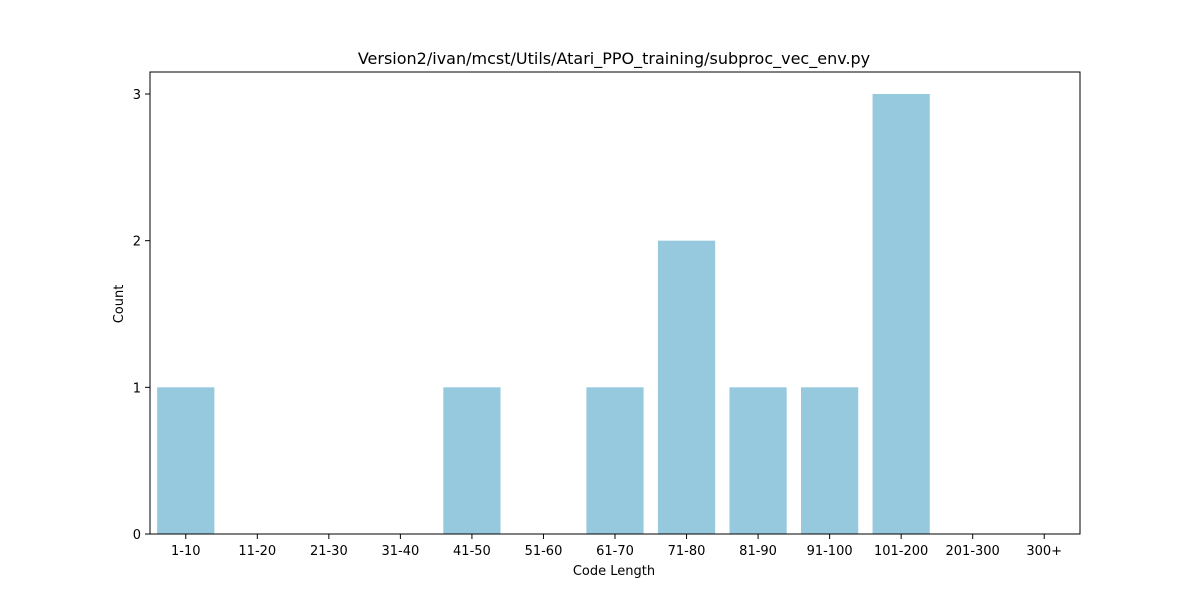 This screenshot has width=1200, height=600. I want to click on x-axis-label: Code Length, so click(614, 571).